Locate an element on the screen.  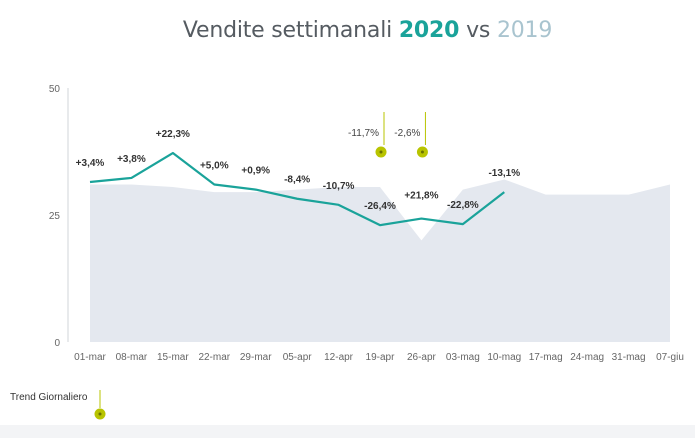
data-label: -26,4% is located at coordinates (380, 206).